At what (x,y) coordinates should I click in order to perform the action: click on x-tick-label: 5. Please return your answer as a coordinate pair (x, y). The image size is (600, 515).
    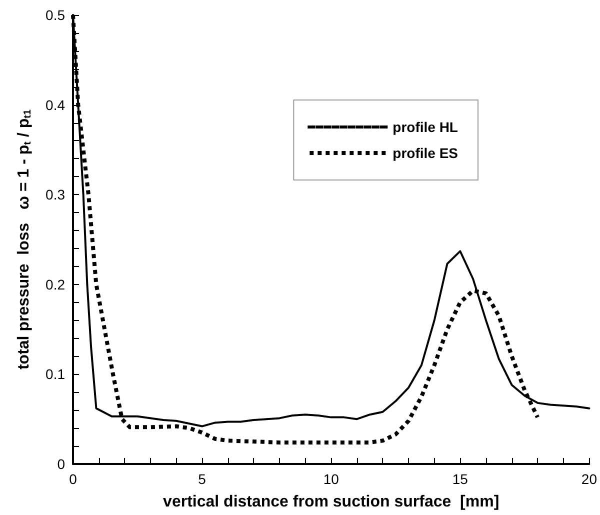
    Looking at the image, I should click on (202, 479).